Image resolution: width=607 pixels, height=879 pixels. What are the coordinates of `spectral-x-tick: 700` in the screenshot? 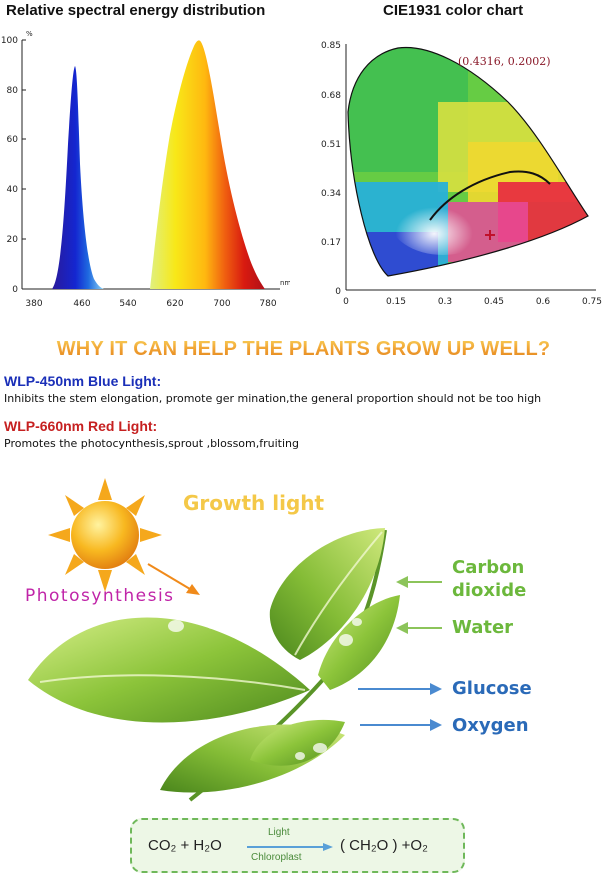 It's located at (221, 304).